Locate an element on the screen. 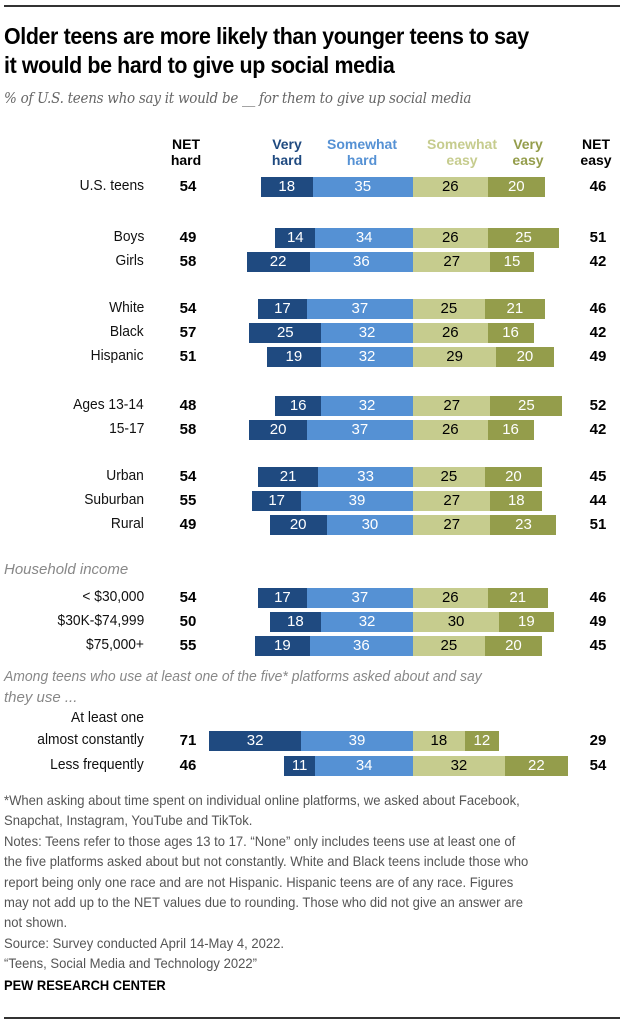  row-label-75-000: $75,000+ is located at coordinates (115, 645).